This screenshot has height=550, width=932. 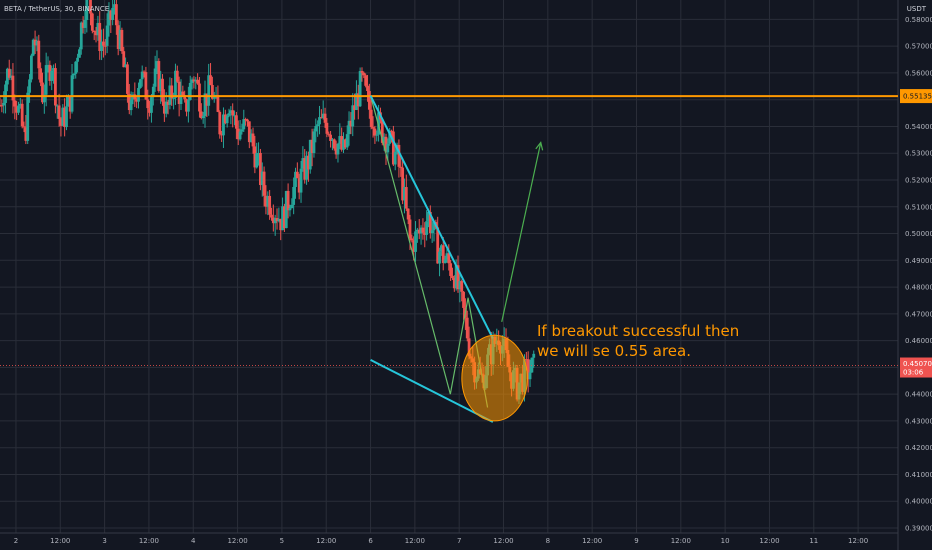 I want to click on current-price-tag-label: 0.45070, so click(x=917, y=364).